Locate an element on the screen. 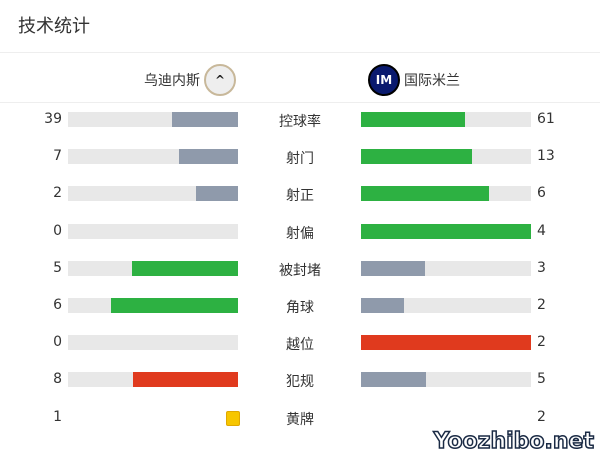 This screenshot has height=456, width=600. stat-label: 黄牌 is located at coordinates (300, 419).